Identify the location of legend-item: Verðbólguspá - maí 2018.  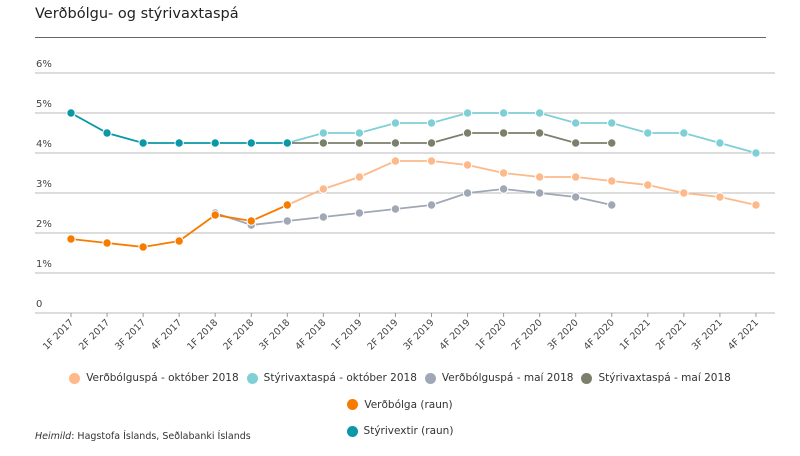
(498, 378).